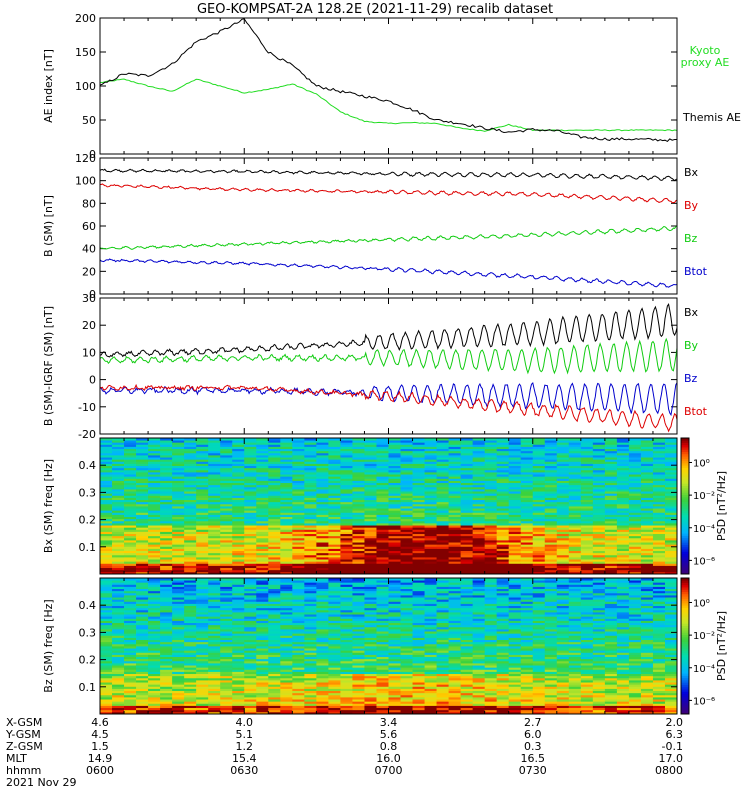 Image resolution: width=750 pixels, height=800 pixels. What do you see at coordinates (388, 758) in the screenshot?
I see `ephemeris-value: 16.0` at bounding box center [388, 758].